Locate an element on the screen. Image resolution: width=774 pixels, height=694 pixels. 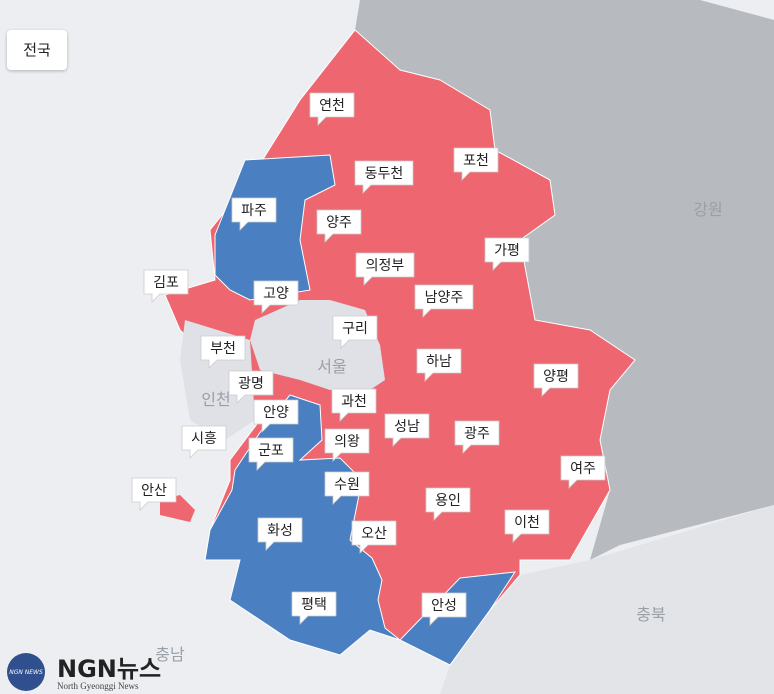
blue-north is located at coordinates (275, 227).